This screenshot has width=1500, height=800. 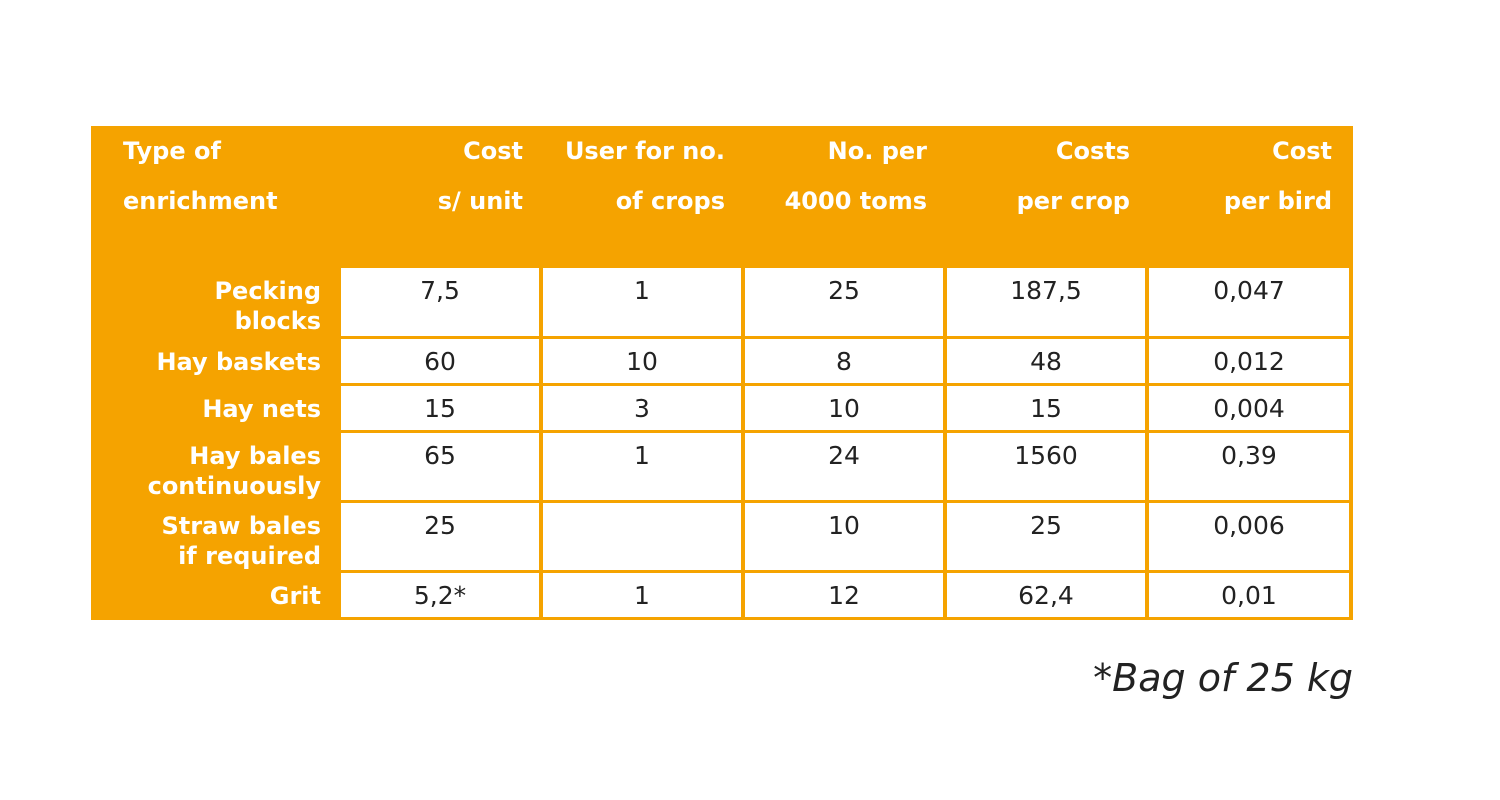 What do you see at coordinates (295, 596) in the screenshot?
I see `row-label-line: Grit` at bounding box center [295, 596].